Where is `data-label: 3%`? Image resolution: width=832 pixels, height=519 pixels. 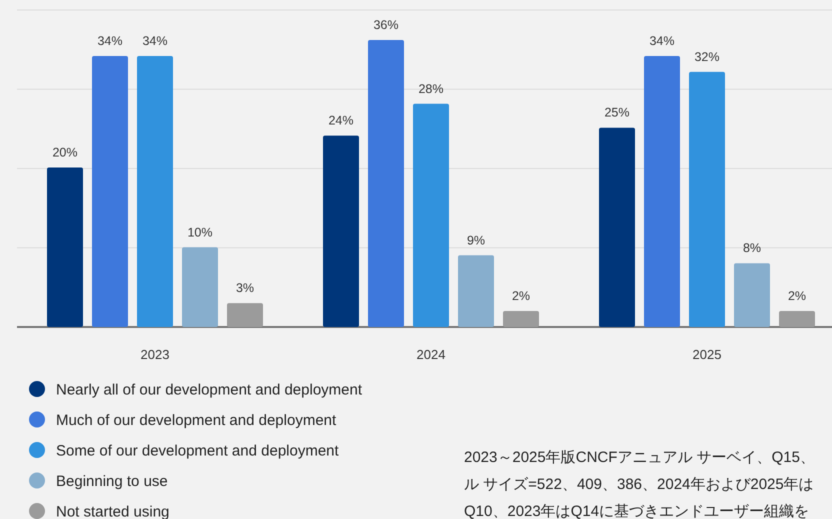
data-label: 3% is located at coordinates (245, 288).